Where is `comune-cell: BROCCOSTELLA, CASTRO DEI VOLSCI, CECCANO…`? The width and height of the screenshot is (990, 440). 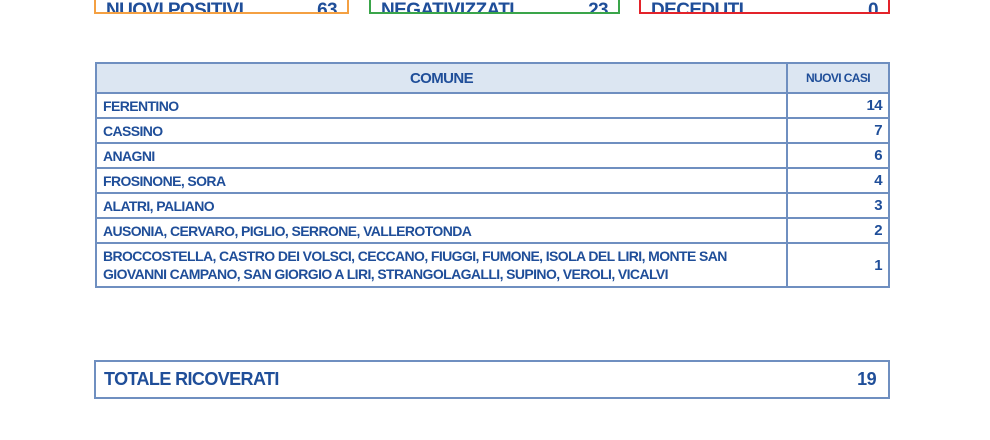 comune-cell: BROCCOSTELLA, CASTRO DEI VOLSCI, CECCANO… is located at coordinates (441, 265).